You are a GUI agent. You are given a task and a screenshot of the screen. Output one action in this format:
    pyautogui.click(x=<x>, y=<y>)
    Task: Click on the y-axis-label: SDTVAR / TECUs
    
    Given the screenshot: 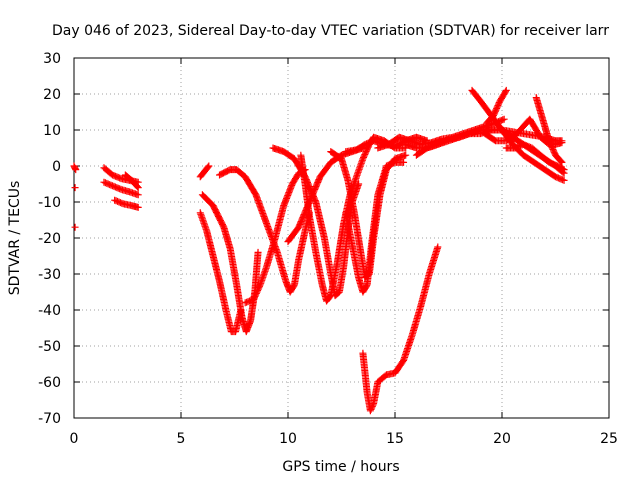 What is the action you would take?
    pyautogui.click(x=15, y=238)
    